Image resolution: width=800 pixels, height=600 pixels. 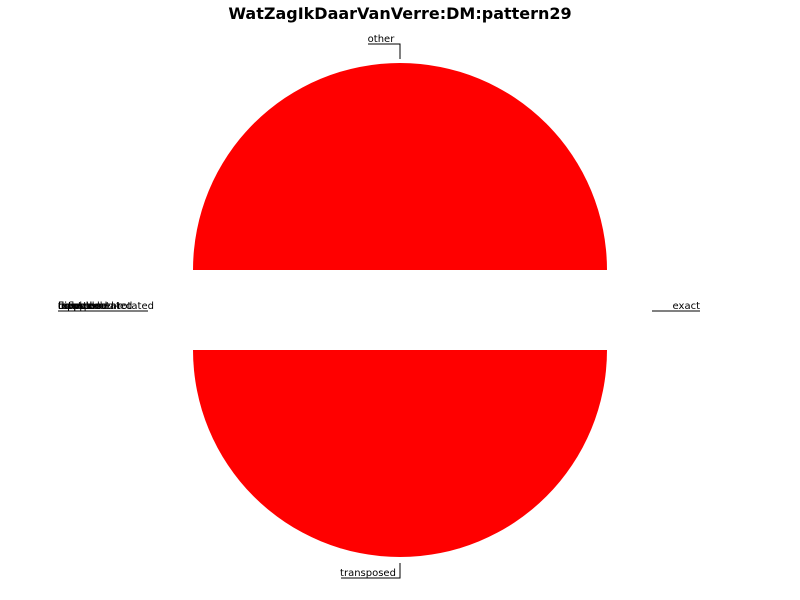 What do you see at coordinates (368, 573) in the screenshot?
I see `label-transposed: transposed` at bounding box center [368, 573].